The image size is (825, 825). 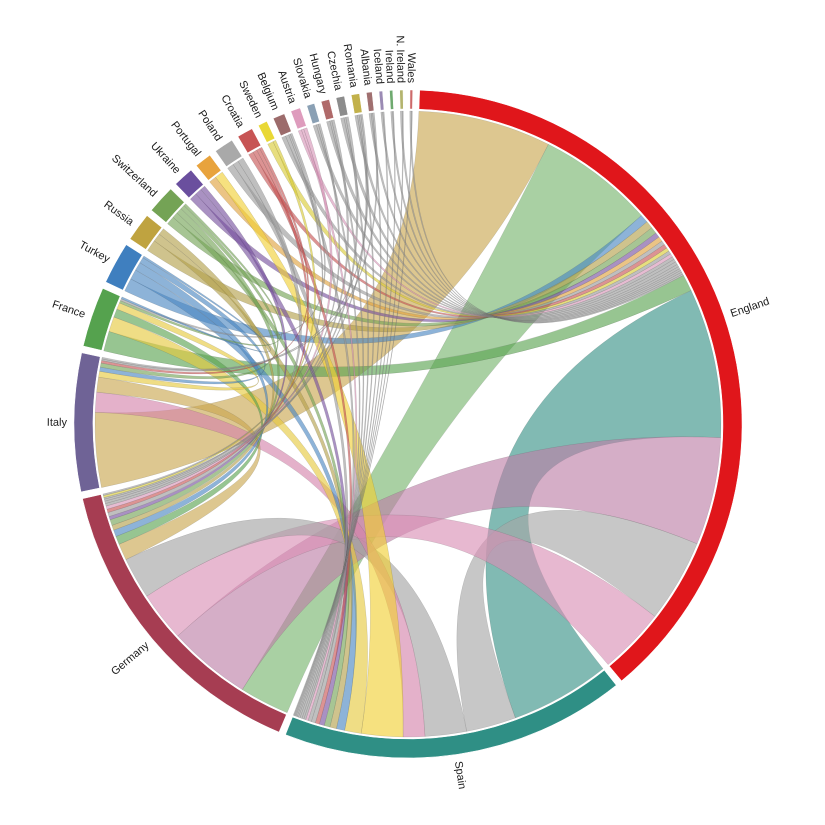 What do you see at coordinates (165, 158) in the screenshot?
I see `country-label-ukraine: Ukraine` at bounding box center [165, 158].